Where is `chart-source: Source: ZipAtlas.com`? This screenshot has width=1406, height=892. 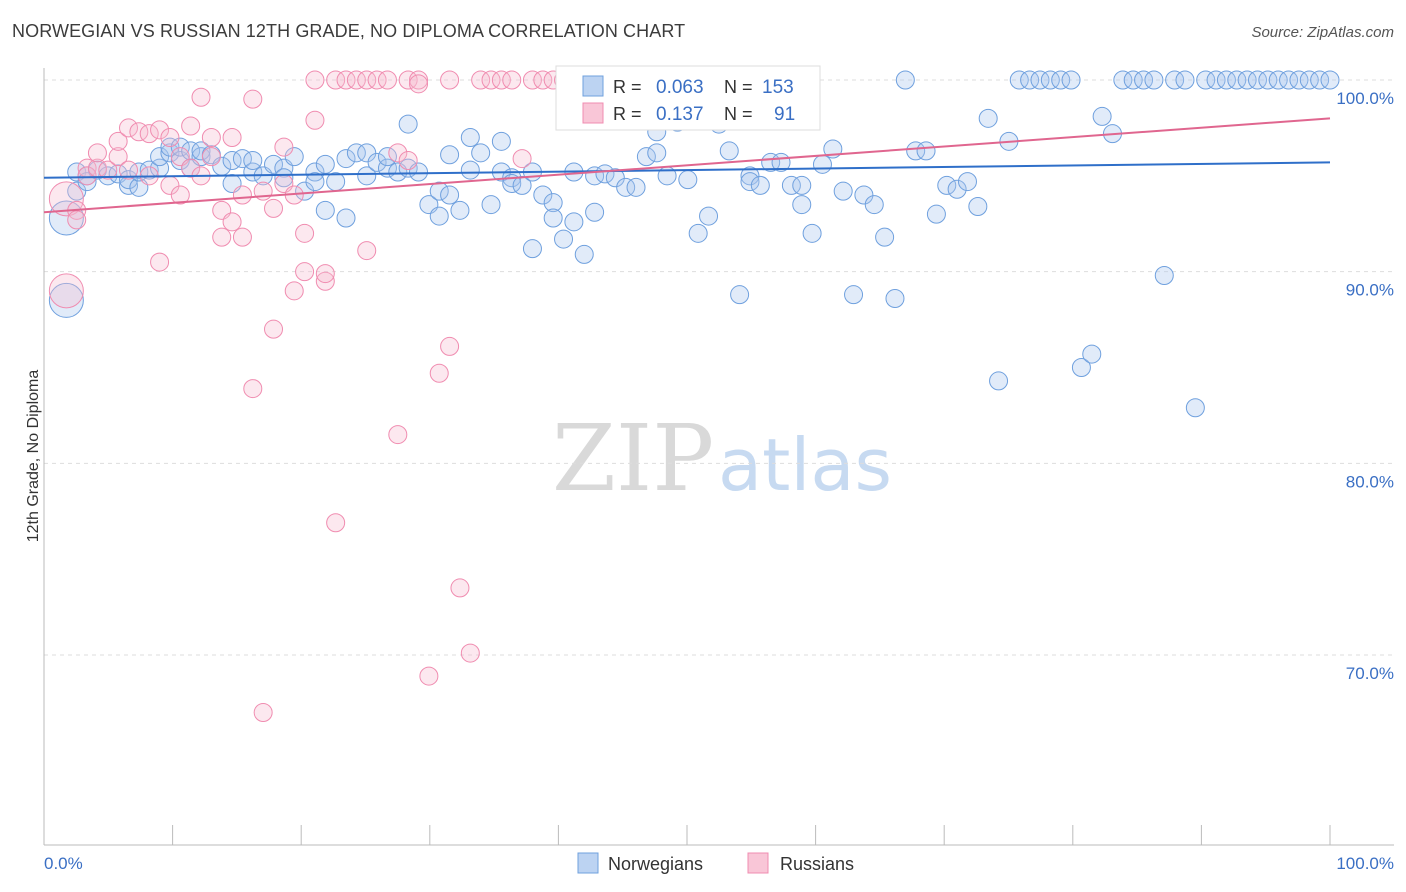
chart-source: Source: ZipAtlas.com is located at coordinates (1322, 32).